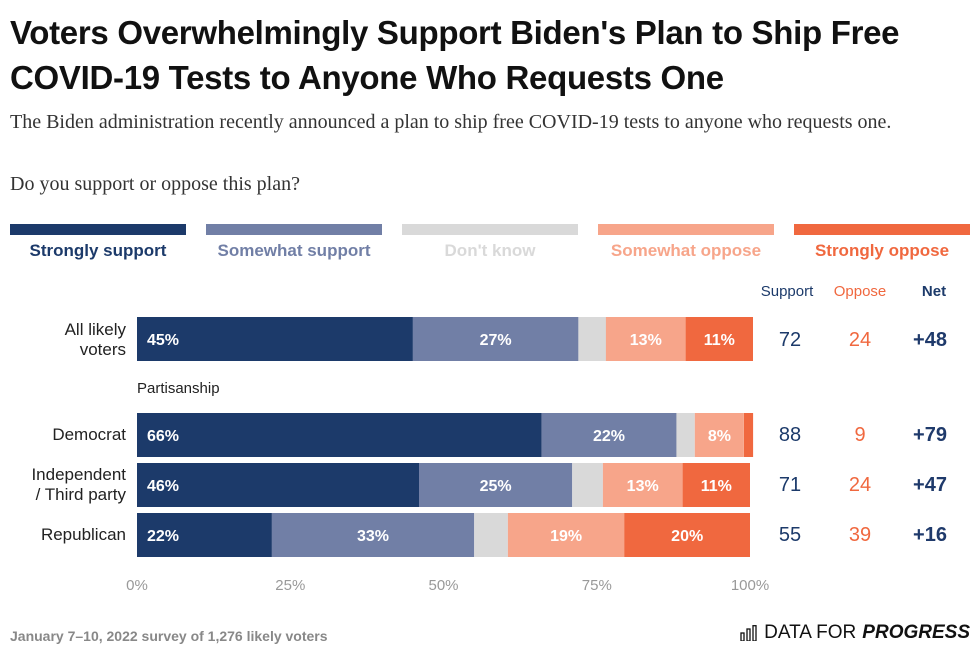  What do you see at coordinates (163, 340) in the screenshot?
I see `bar-data-label: 45%` at bounding box center [163, 340].